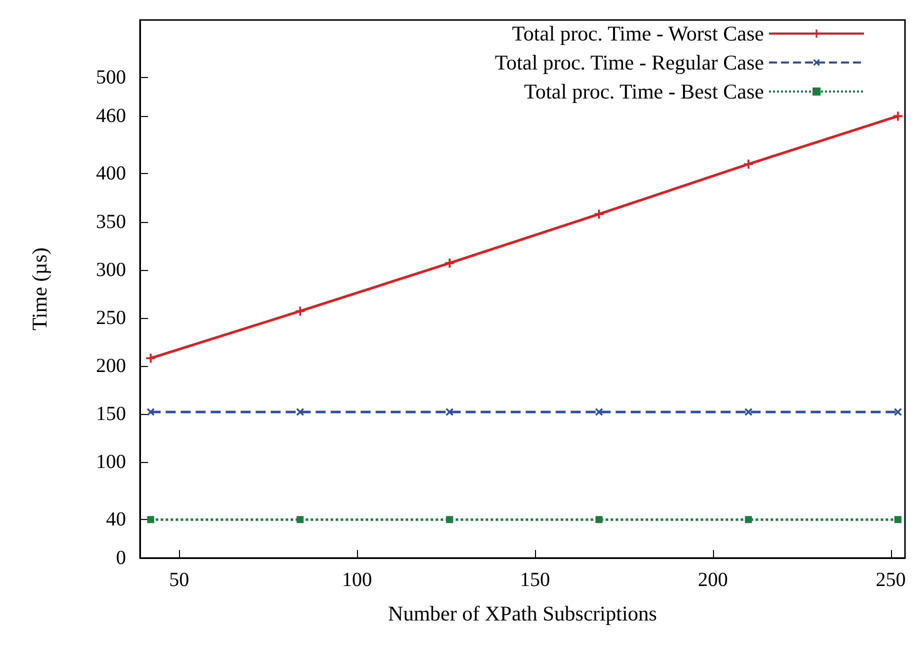 The image size is (915, 652). What do you see at coordinates (891, 580) in the screenshot?
I see `x-tick-label: 250` at bounding box center [891, 580].